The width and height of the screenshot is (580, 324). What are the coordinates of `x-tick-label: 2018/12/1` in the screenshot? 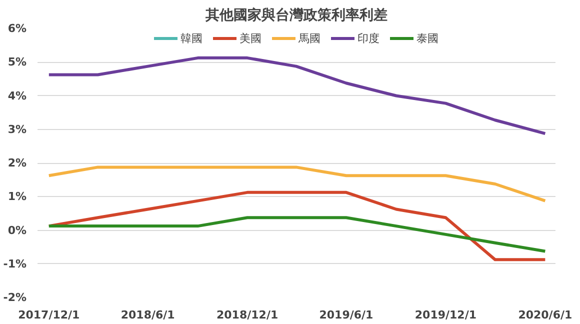 It's located at (247, 315).